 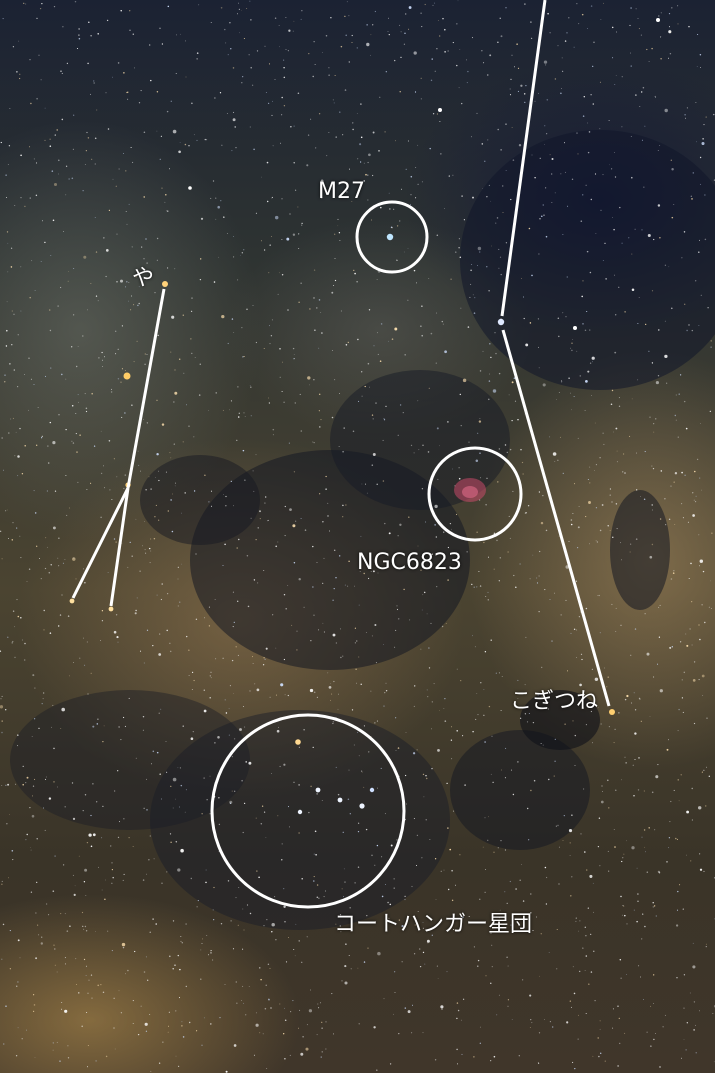 I want to click on sagitta-line-left, so click(x=100, y=543).